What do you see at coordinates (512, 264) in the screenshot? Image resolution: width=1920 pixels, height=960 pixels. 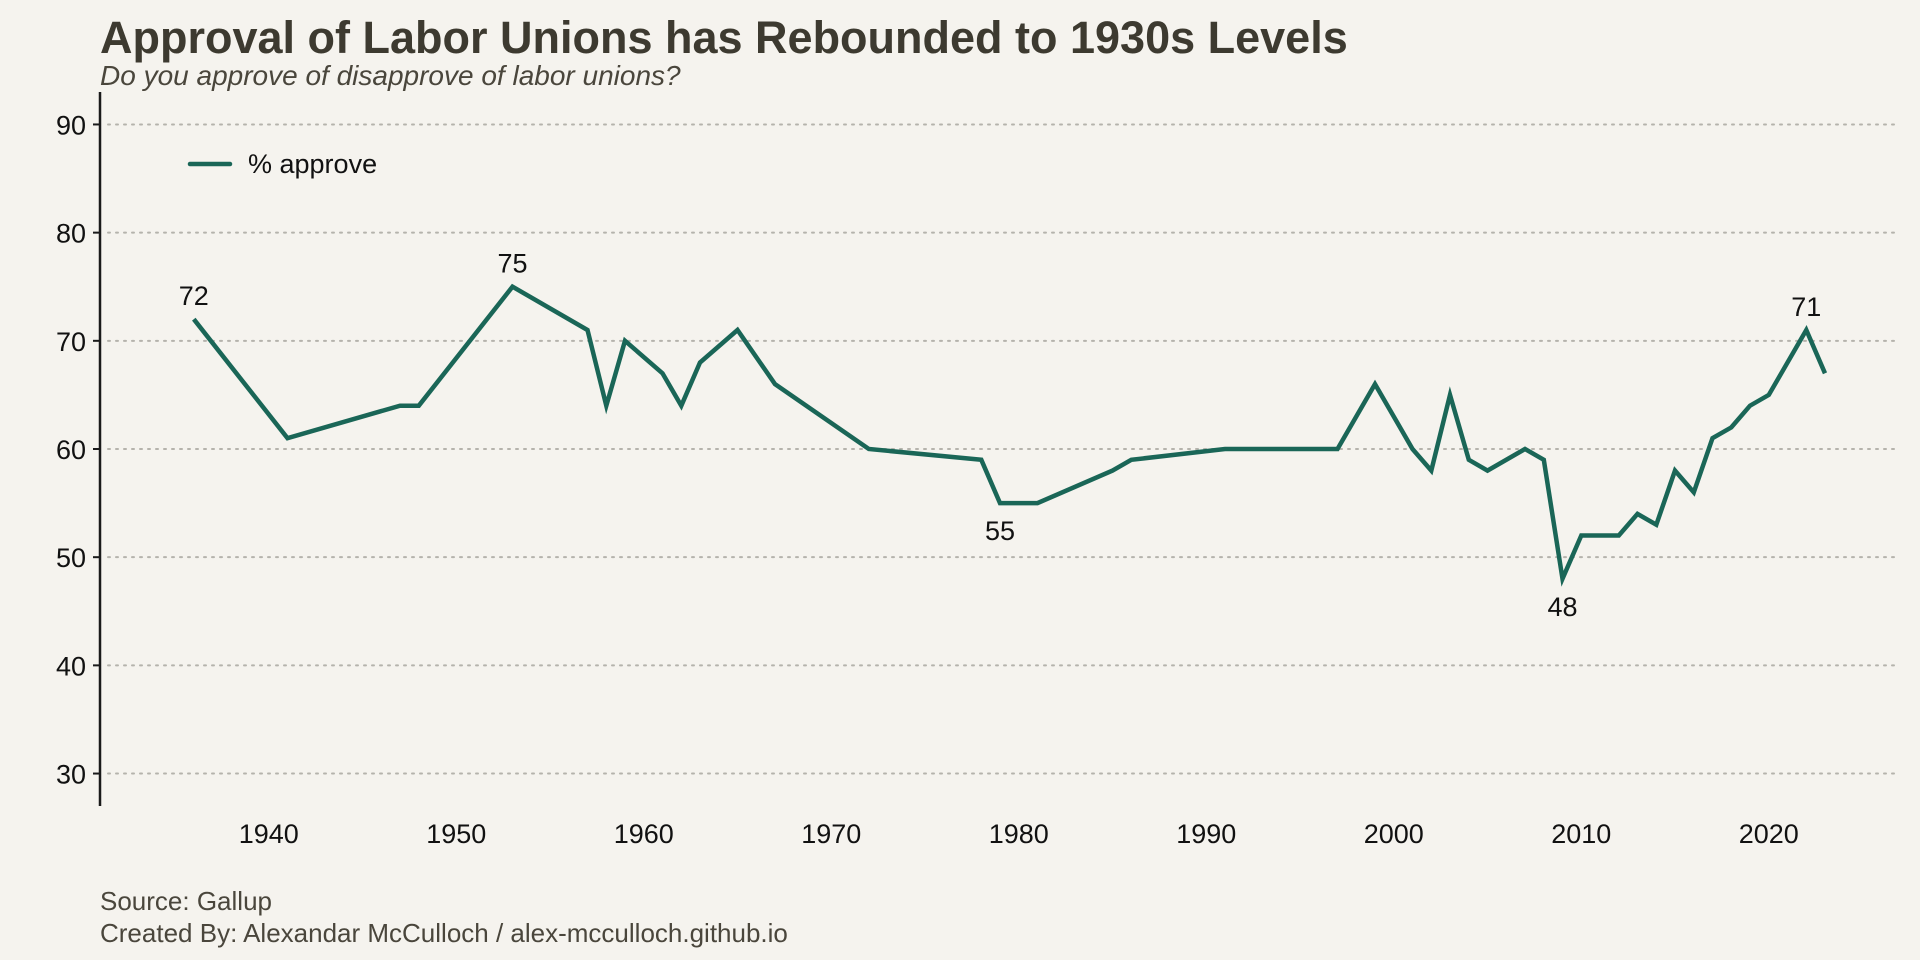 I see `data-label: 75` at bounding box center [512, 264].